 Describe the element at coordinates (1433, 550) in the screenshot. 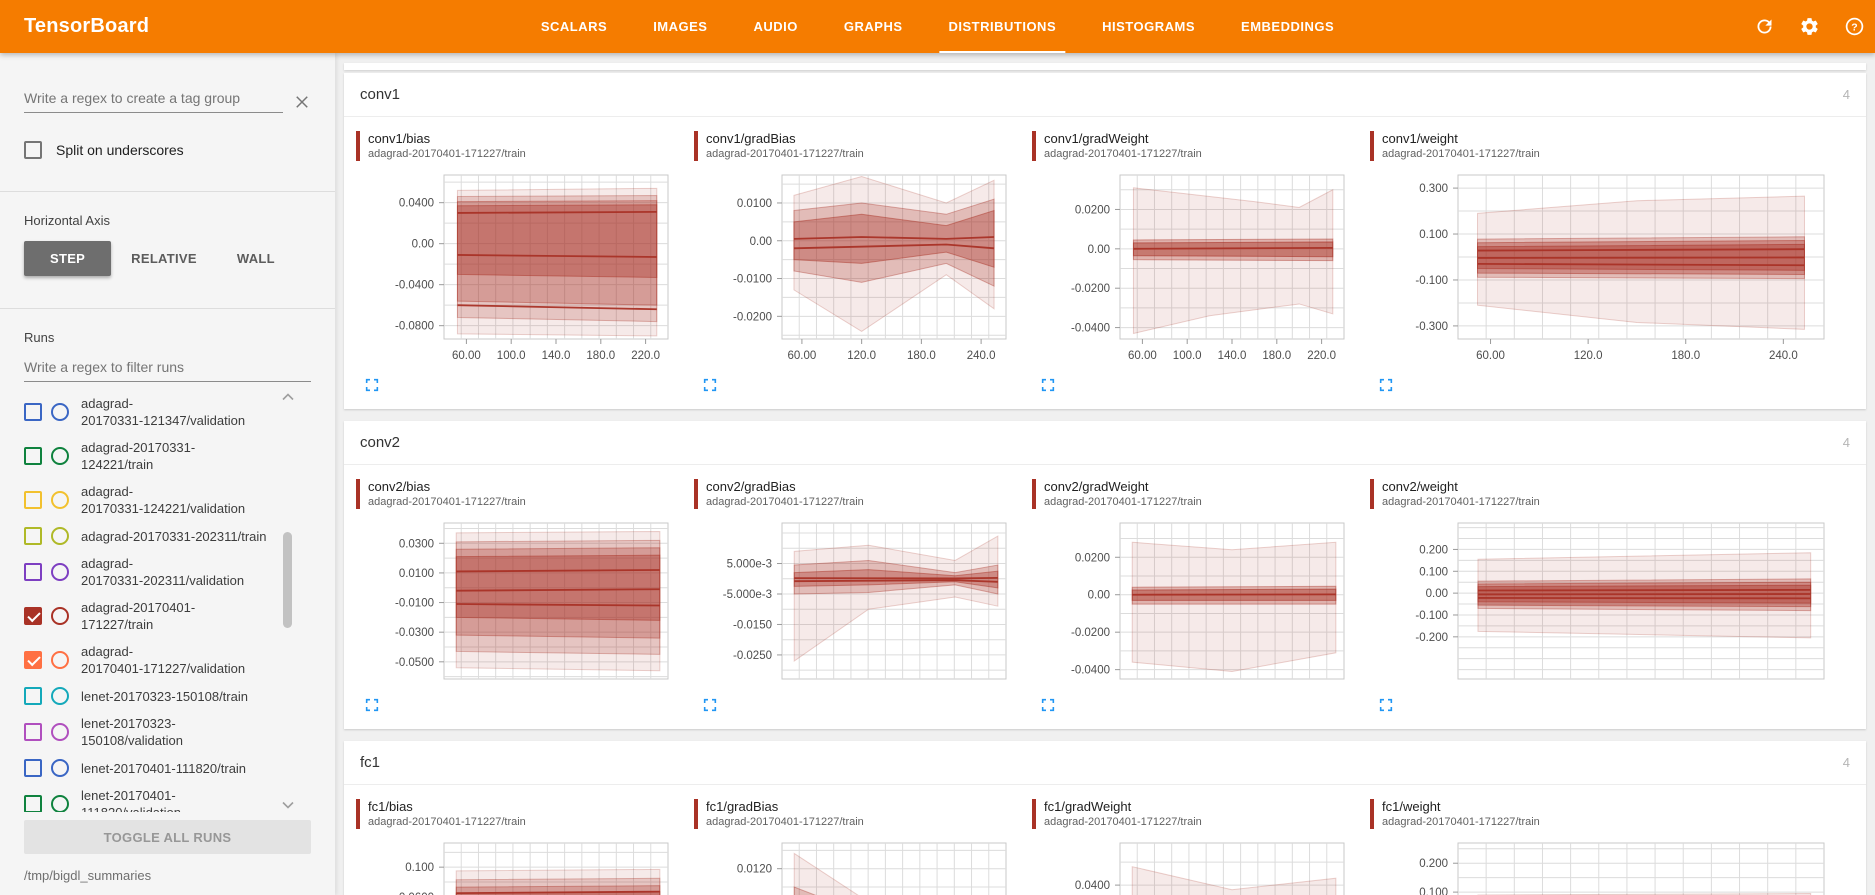

I see `svg-text: 0.200` at that location.